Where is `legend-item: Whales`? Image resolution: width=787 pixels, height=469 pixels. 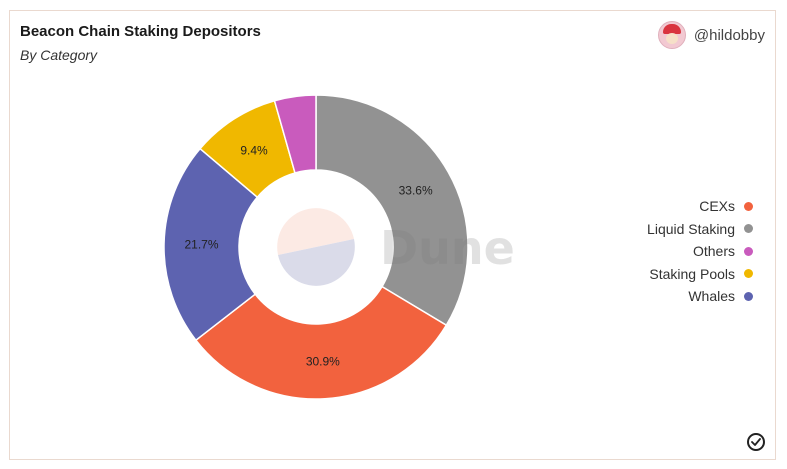 legend-item: Whales is located at coordinates (720, 296).